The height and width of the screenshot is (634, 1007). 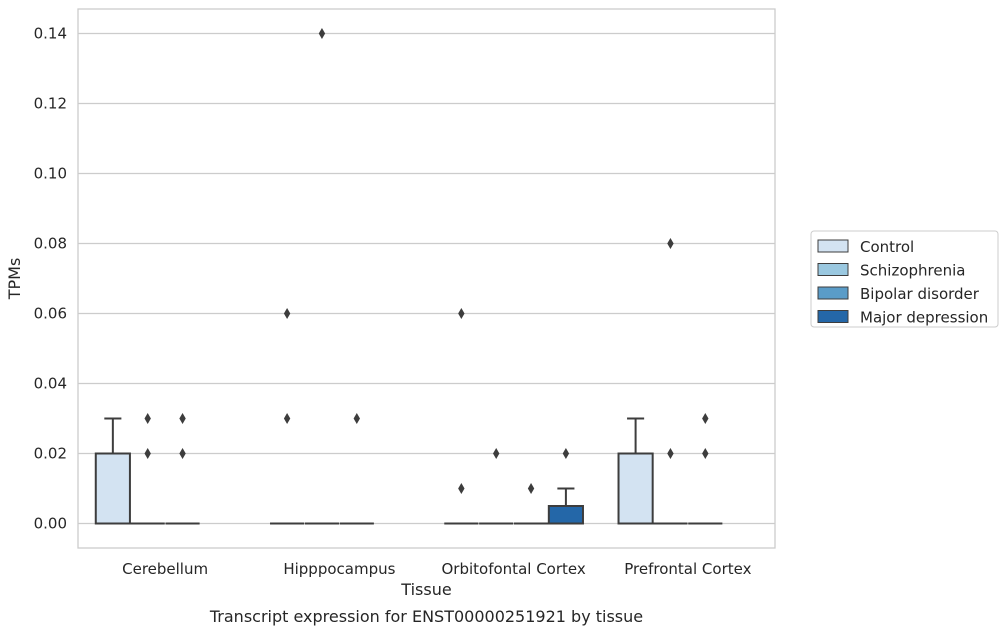 I want to click on y-tick-label: 0.00, so click(x=50, y=524).